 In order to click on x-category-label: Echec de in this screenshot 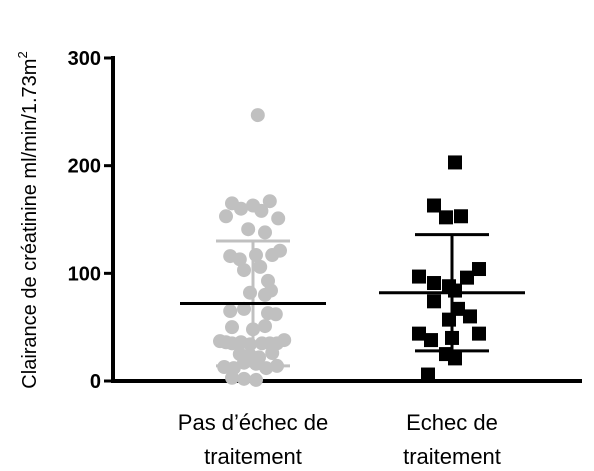, I will do `click(452, 422)`.